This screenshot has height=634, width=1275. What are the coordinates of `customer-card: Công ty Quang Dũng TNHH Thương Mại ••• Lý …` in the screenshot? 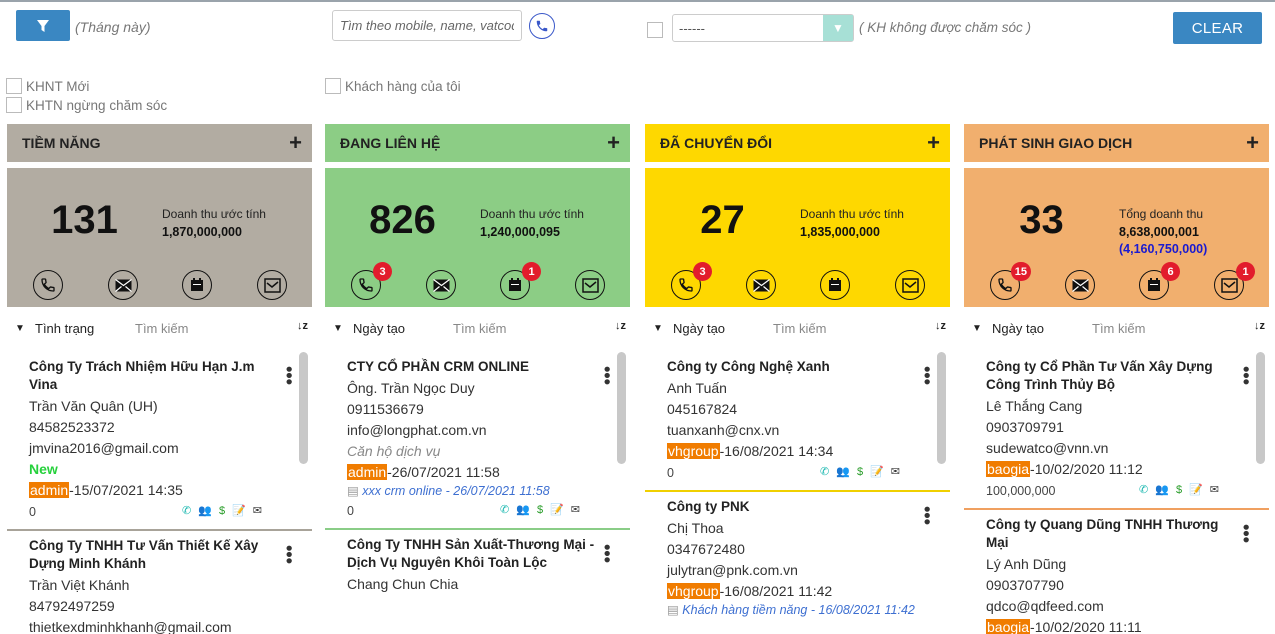 It's located at (1116, 572).